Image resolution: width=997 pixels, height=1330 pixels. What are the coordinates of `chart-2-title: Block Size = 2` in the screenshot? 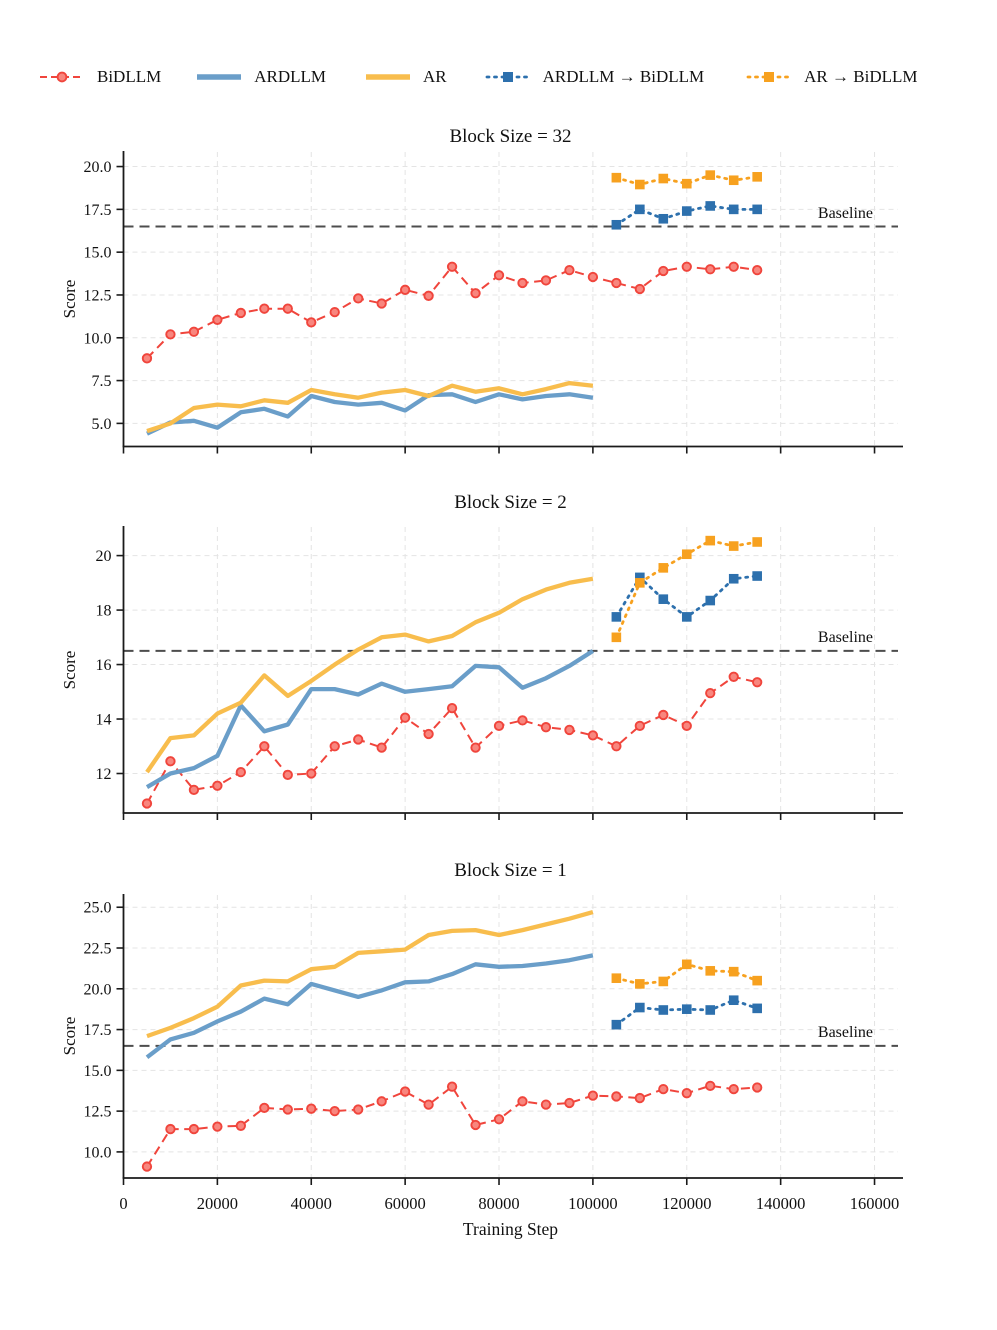 It's located at (510, 502).